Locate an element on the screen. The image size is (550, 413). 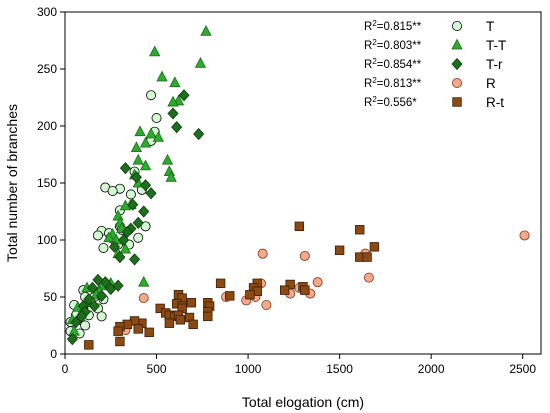
y-tick-label: 150 is located at coordinates (47, 183).